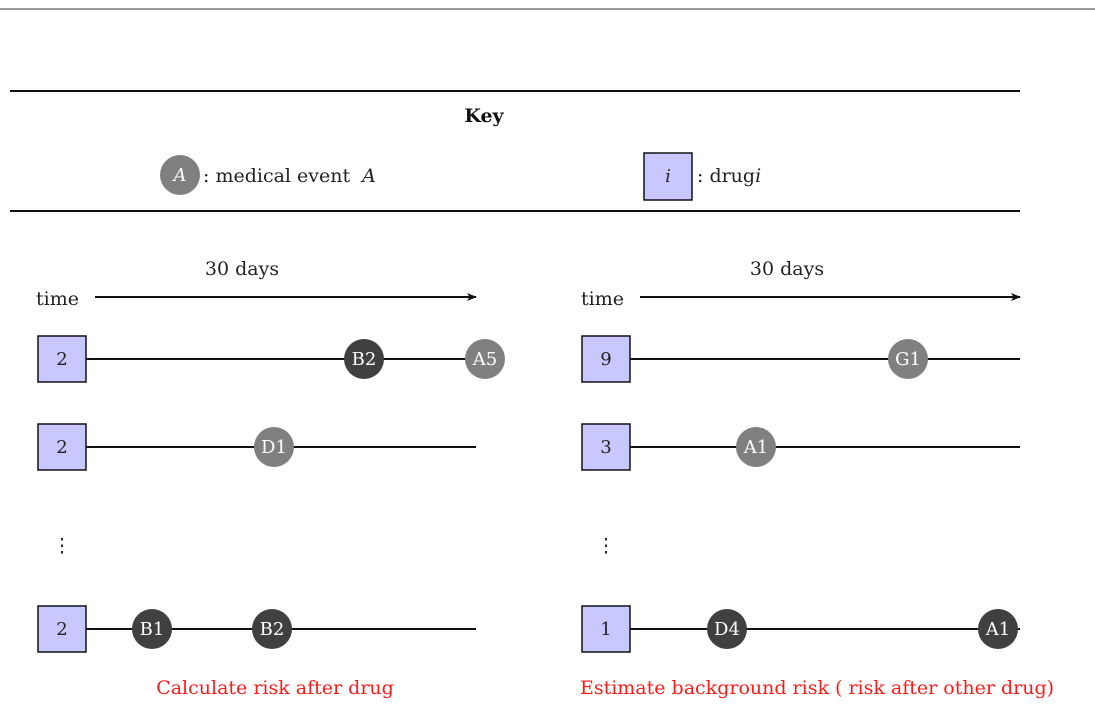 The image size is (1095, 705). What do you see at coordinates (726, 176) in the screenshot?
I see `key-drug-desc: : drug` at bounding box center [726, 176].